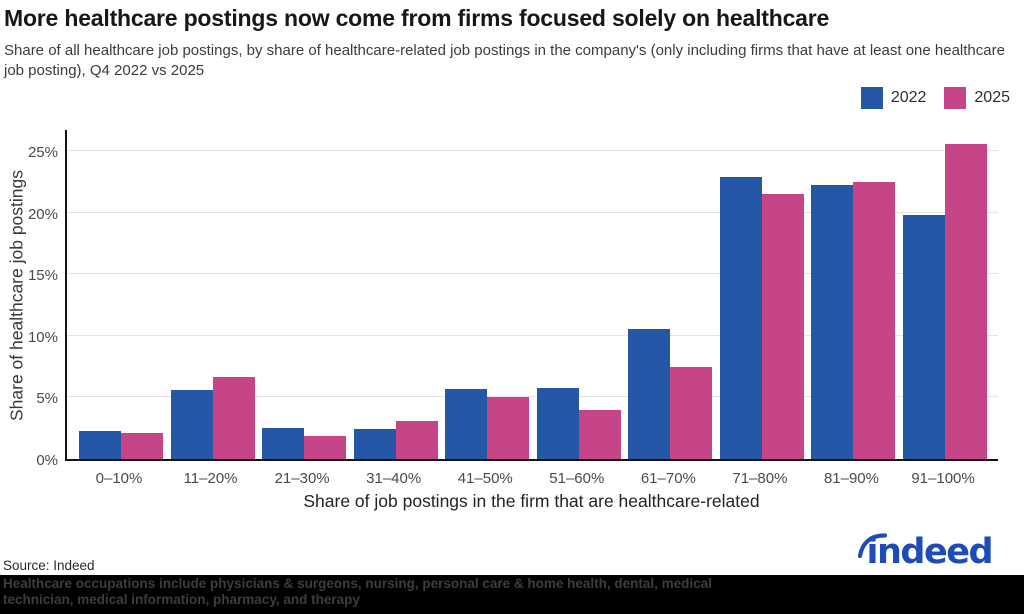  What do you see at coordinates (142, 446) in the screenshot?
I see `bar-2025-0–10%` at bounding box center [142, 446].